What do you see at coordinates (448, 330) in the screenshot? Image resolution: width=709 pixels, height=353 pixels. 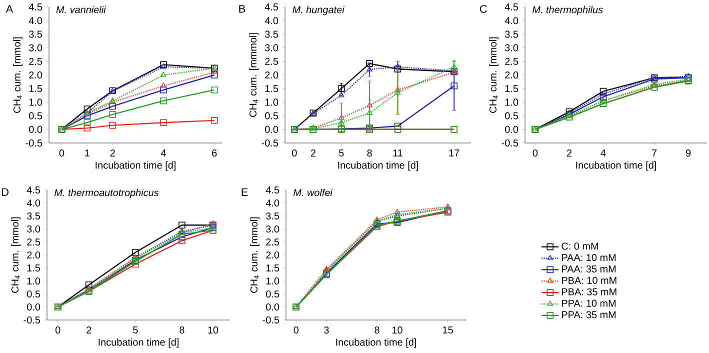 I see `x-tick-label: 15` at bounding box center [448, 330].